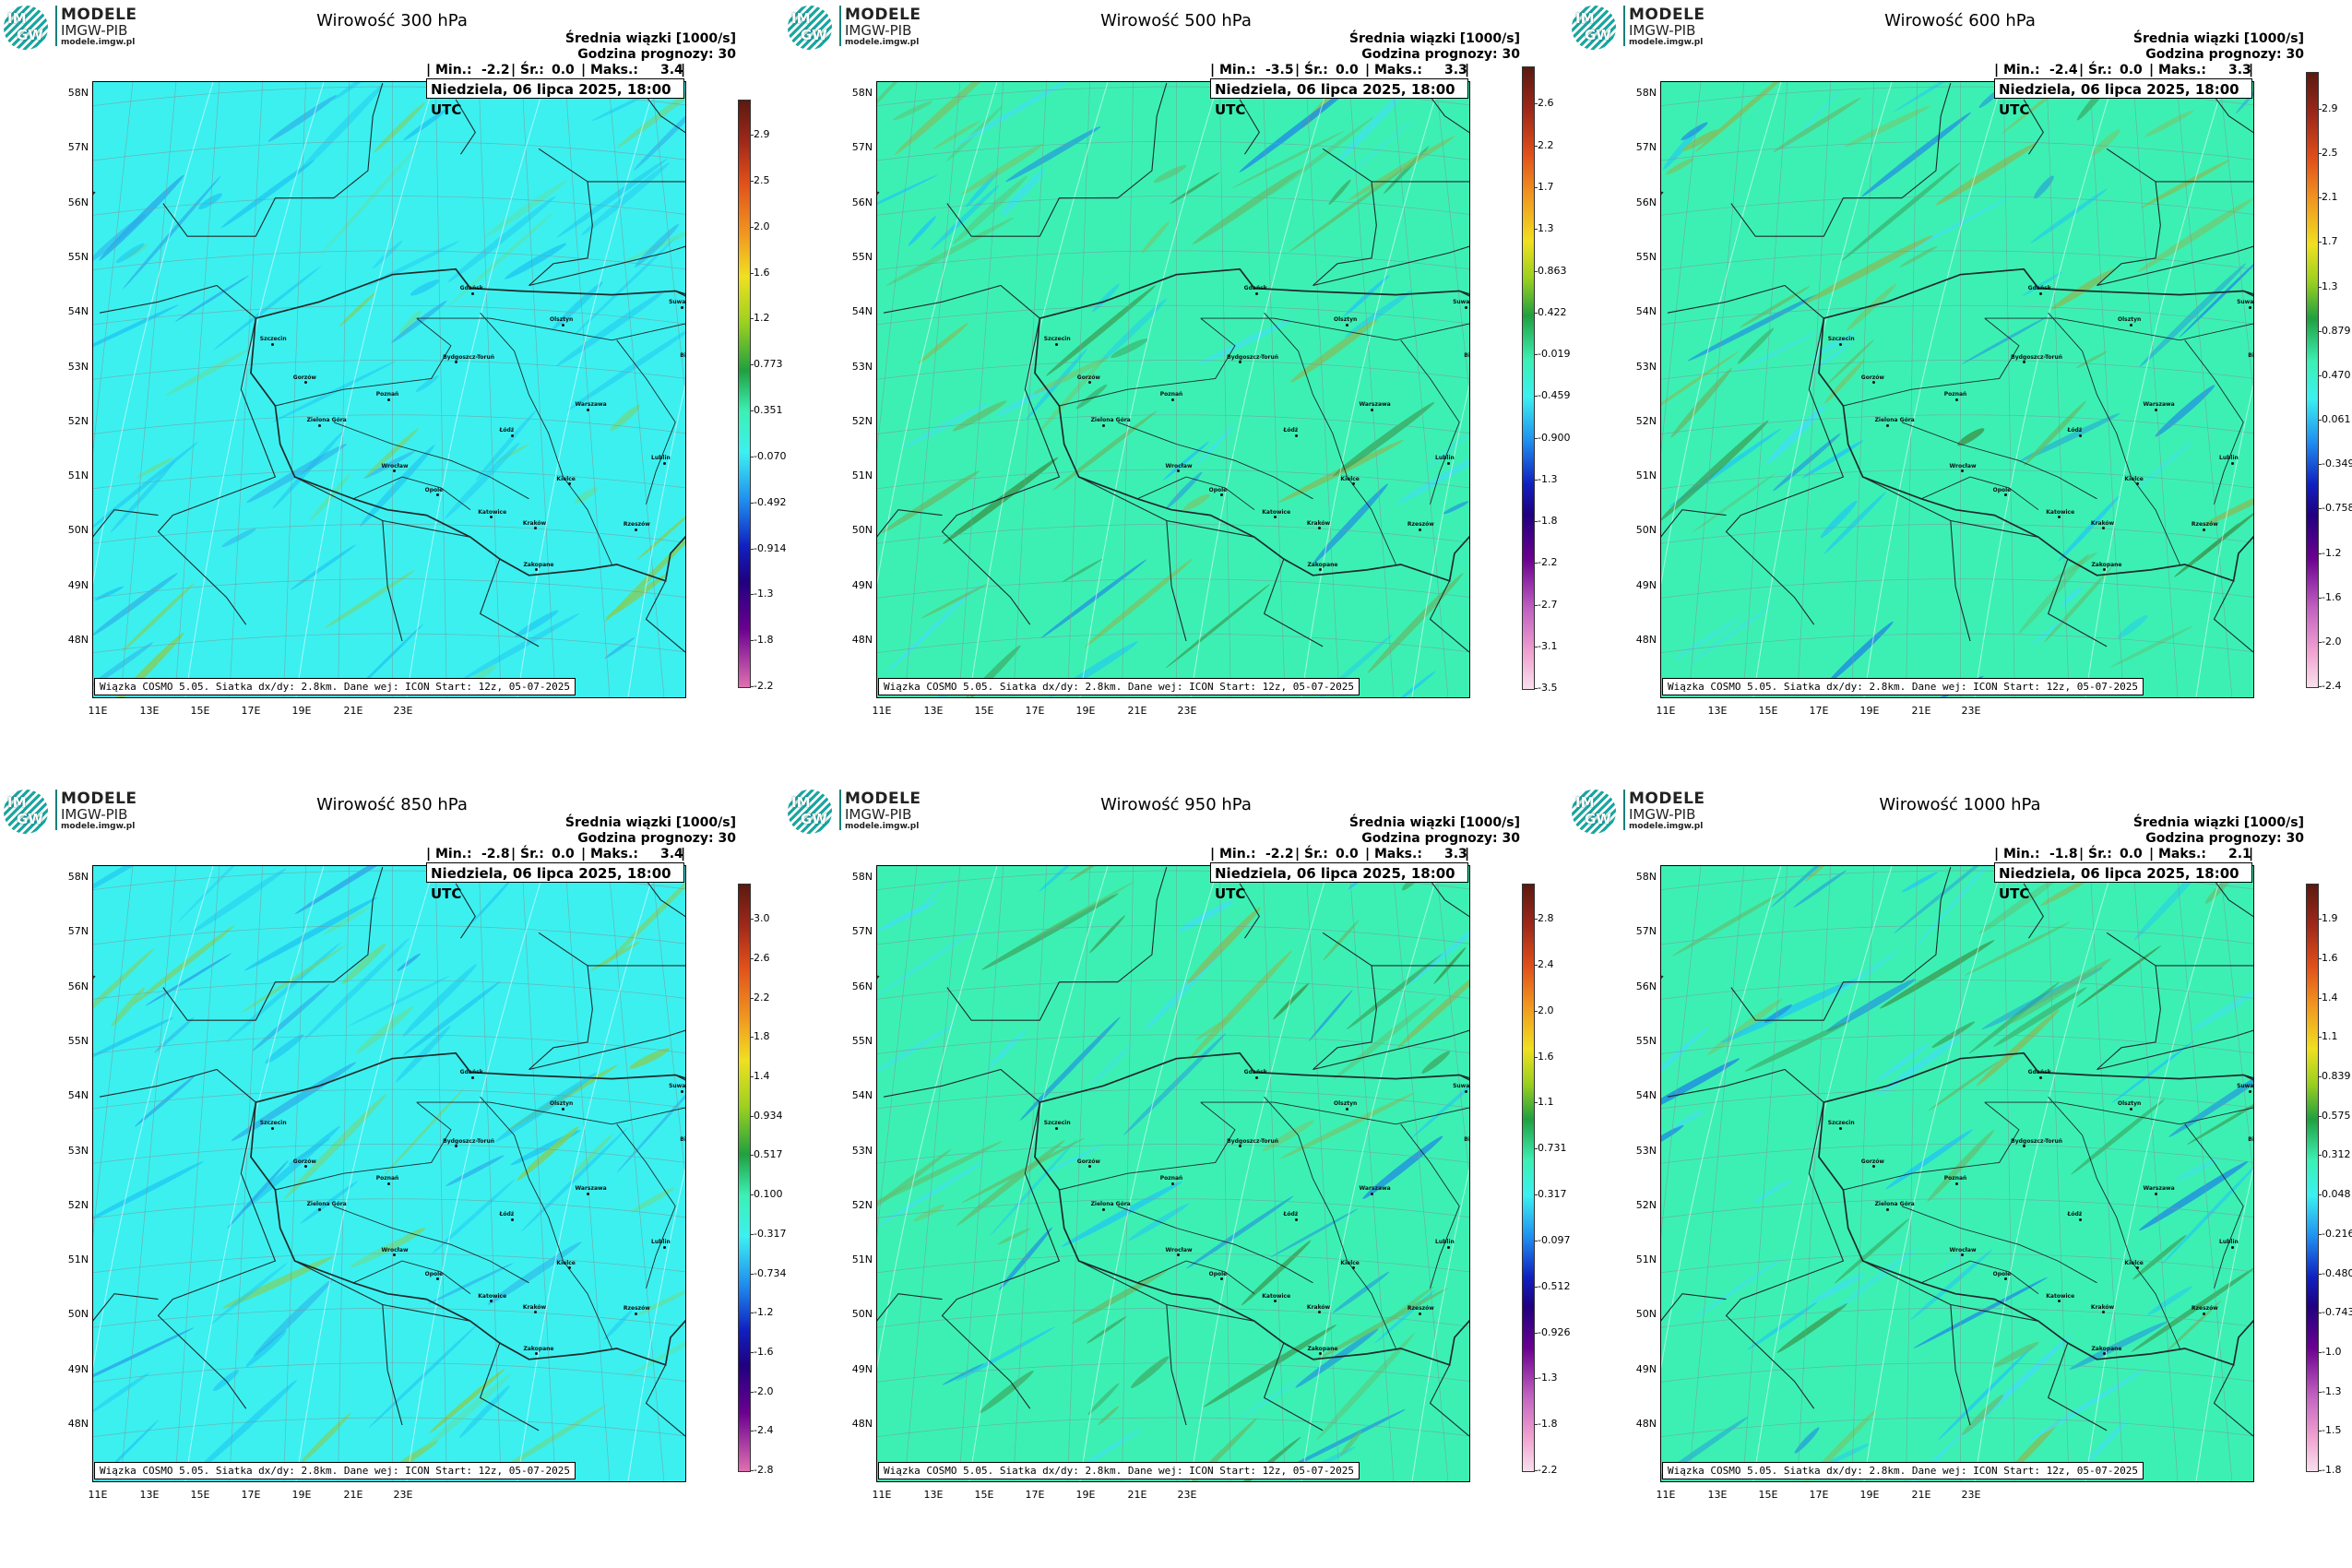 This screenshot has height=1568, width=2352. Describe the element at coordinates (2039, 1072) in the screenshot. I see `city-label: Gdańsk` at that location.